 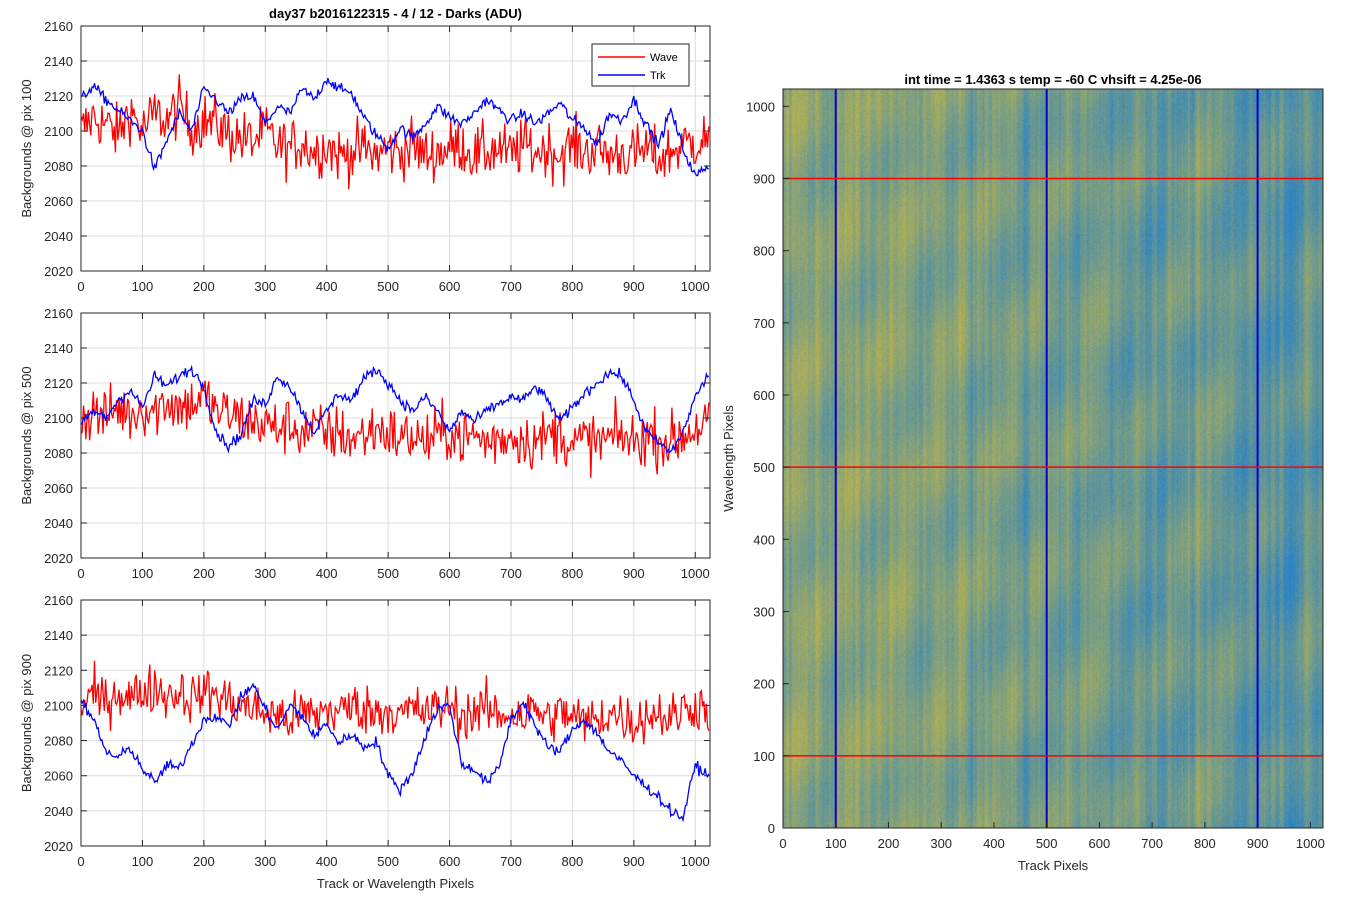 I want to click on y-tick-label: 200, so click(x=764, y=684).